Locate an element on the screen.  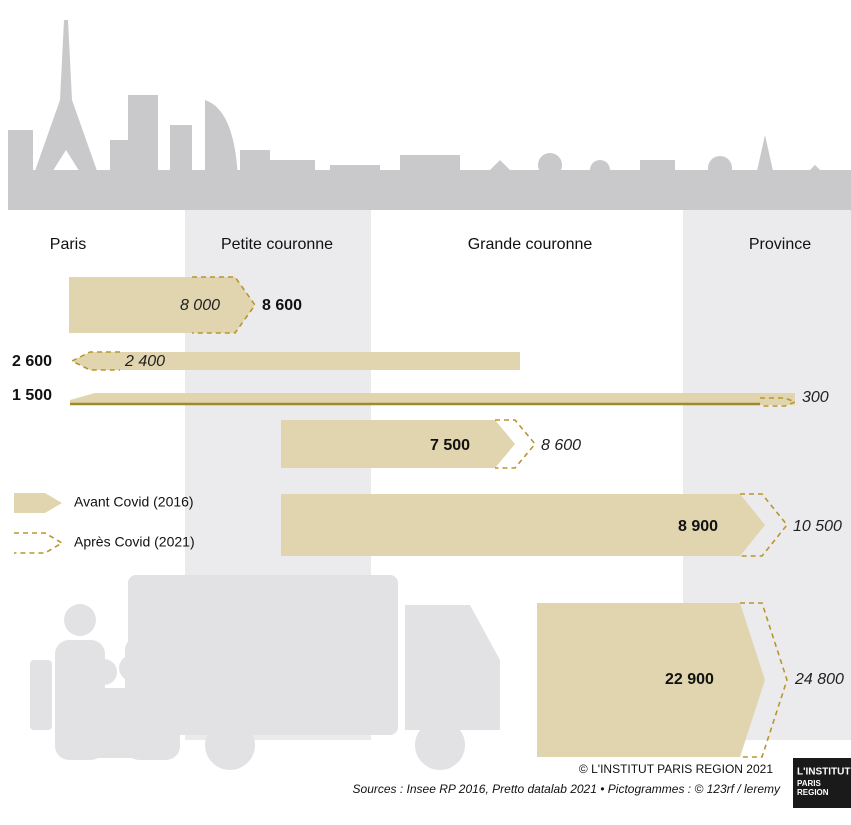
logo-text: L'INSTITUT is located at coordinates (823, 772).